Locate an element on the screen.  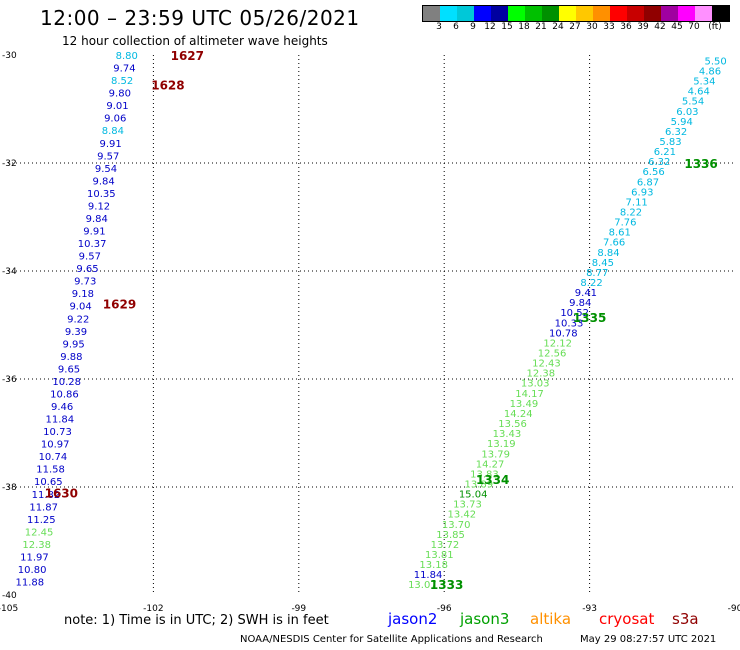
wave-height-reading: 10.33 is located at coordinates (569, 323).